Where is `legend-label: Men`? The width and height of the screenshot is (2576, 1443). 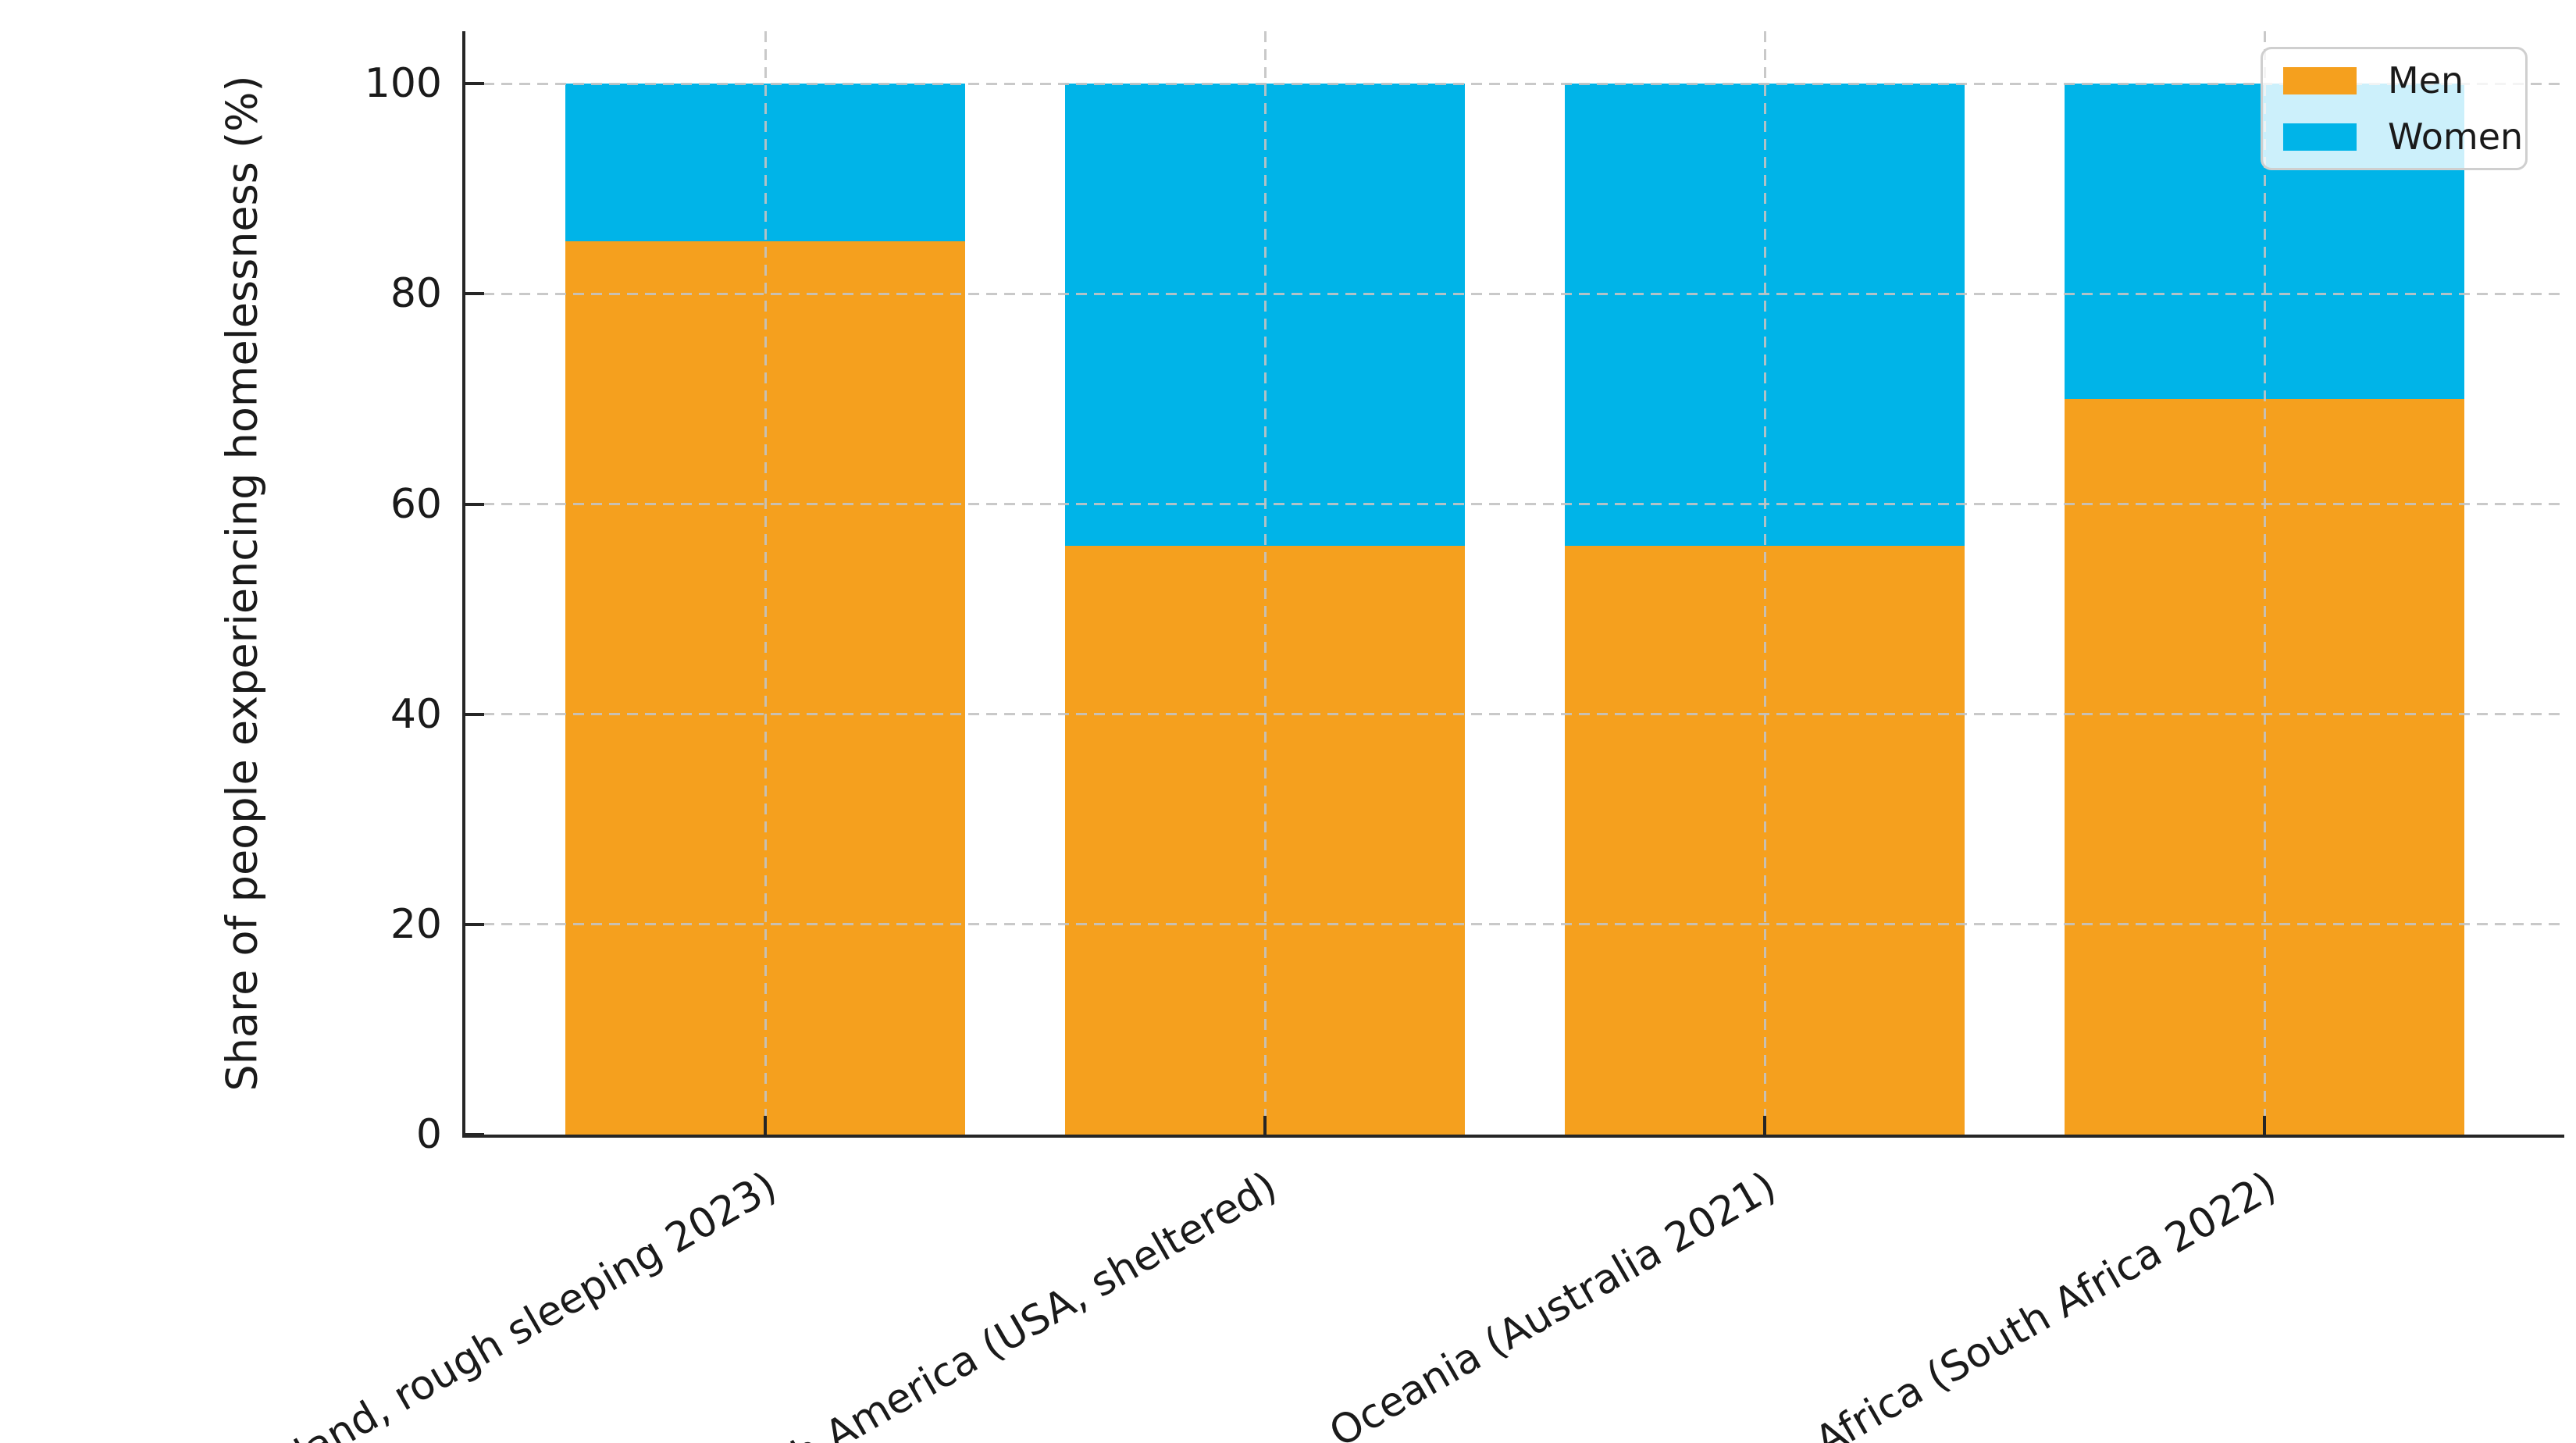
legend-label: Men is located at coordinates (2426, 81).